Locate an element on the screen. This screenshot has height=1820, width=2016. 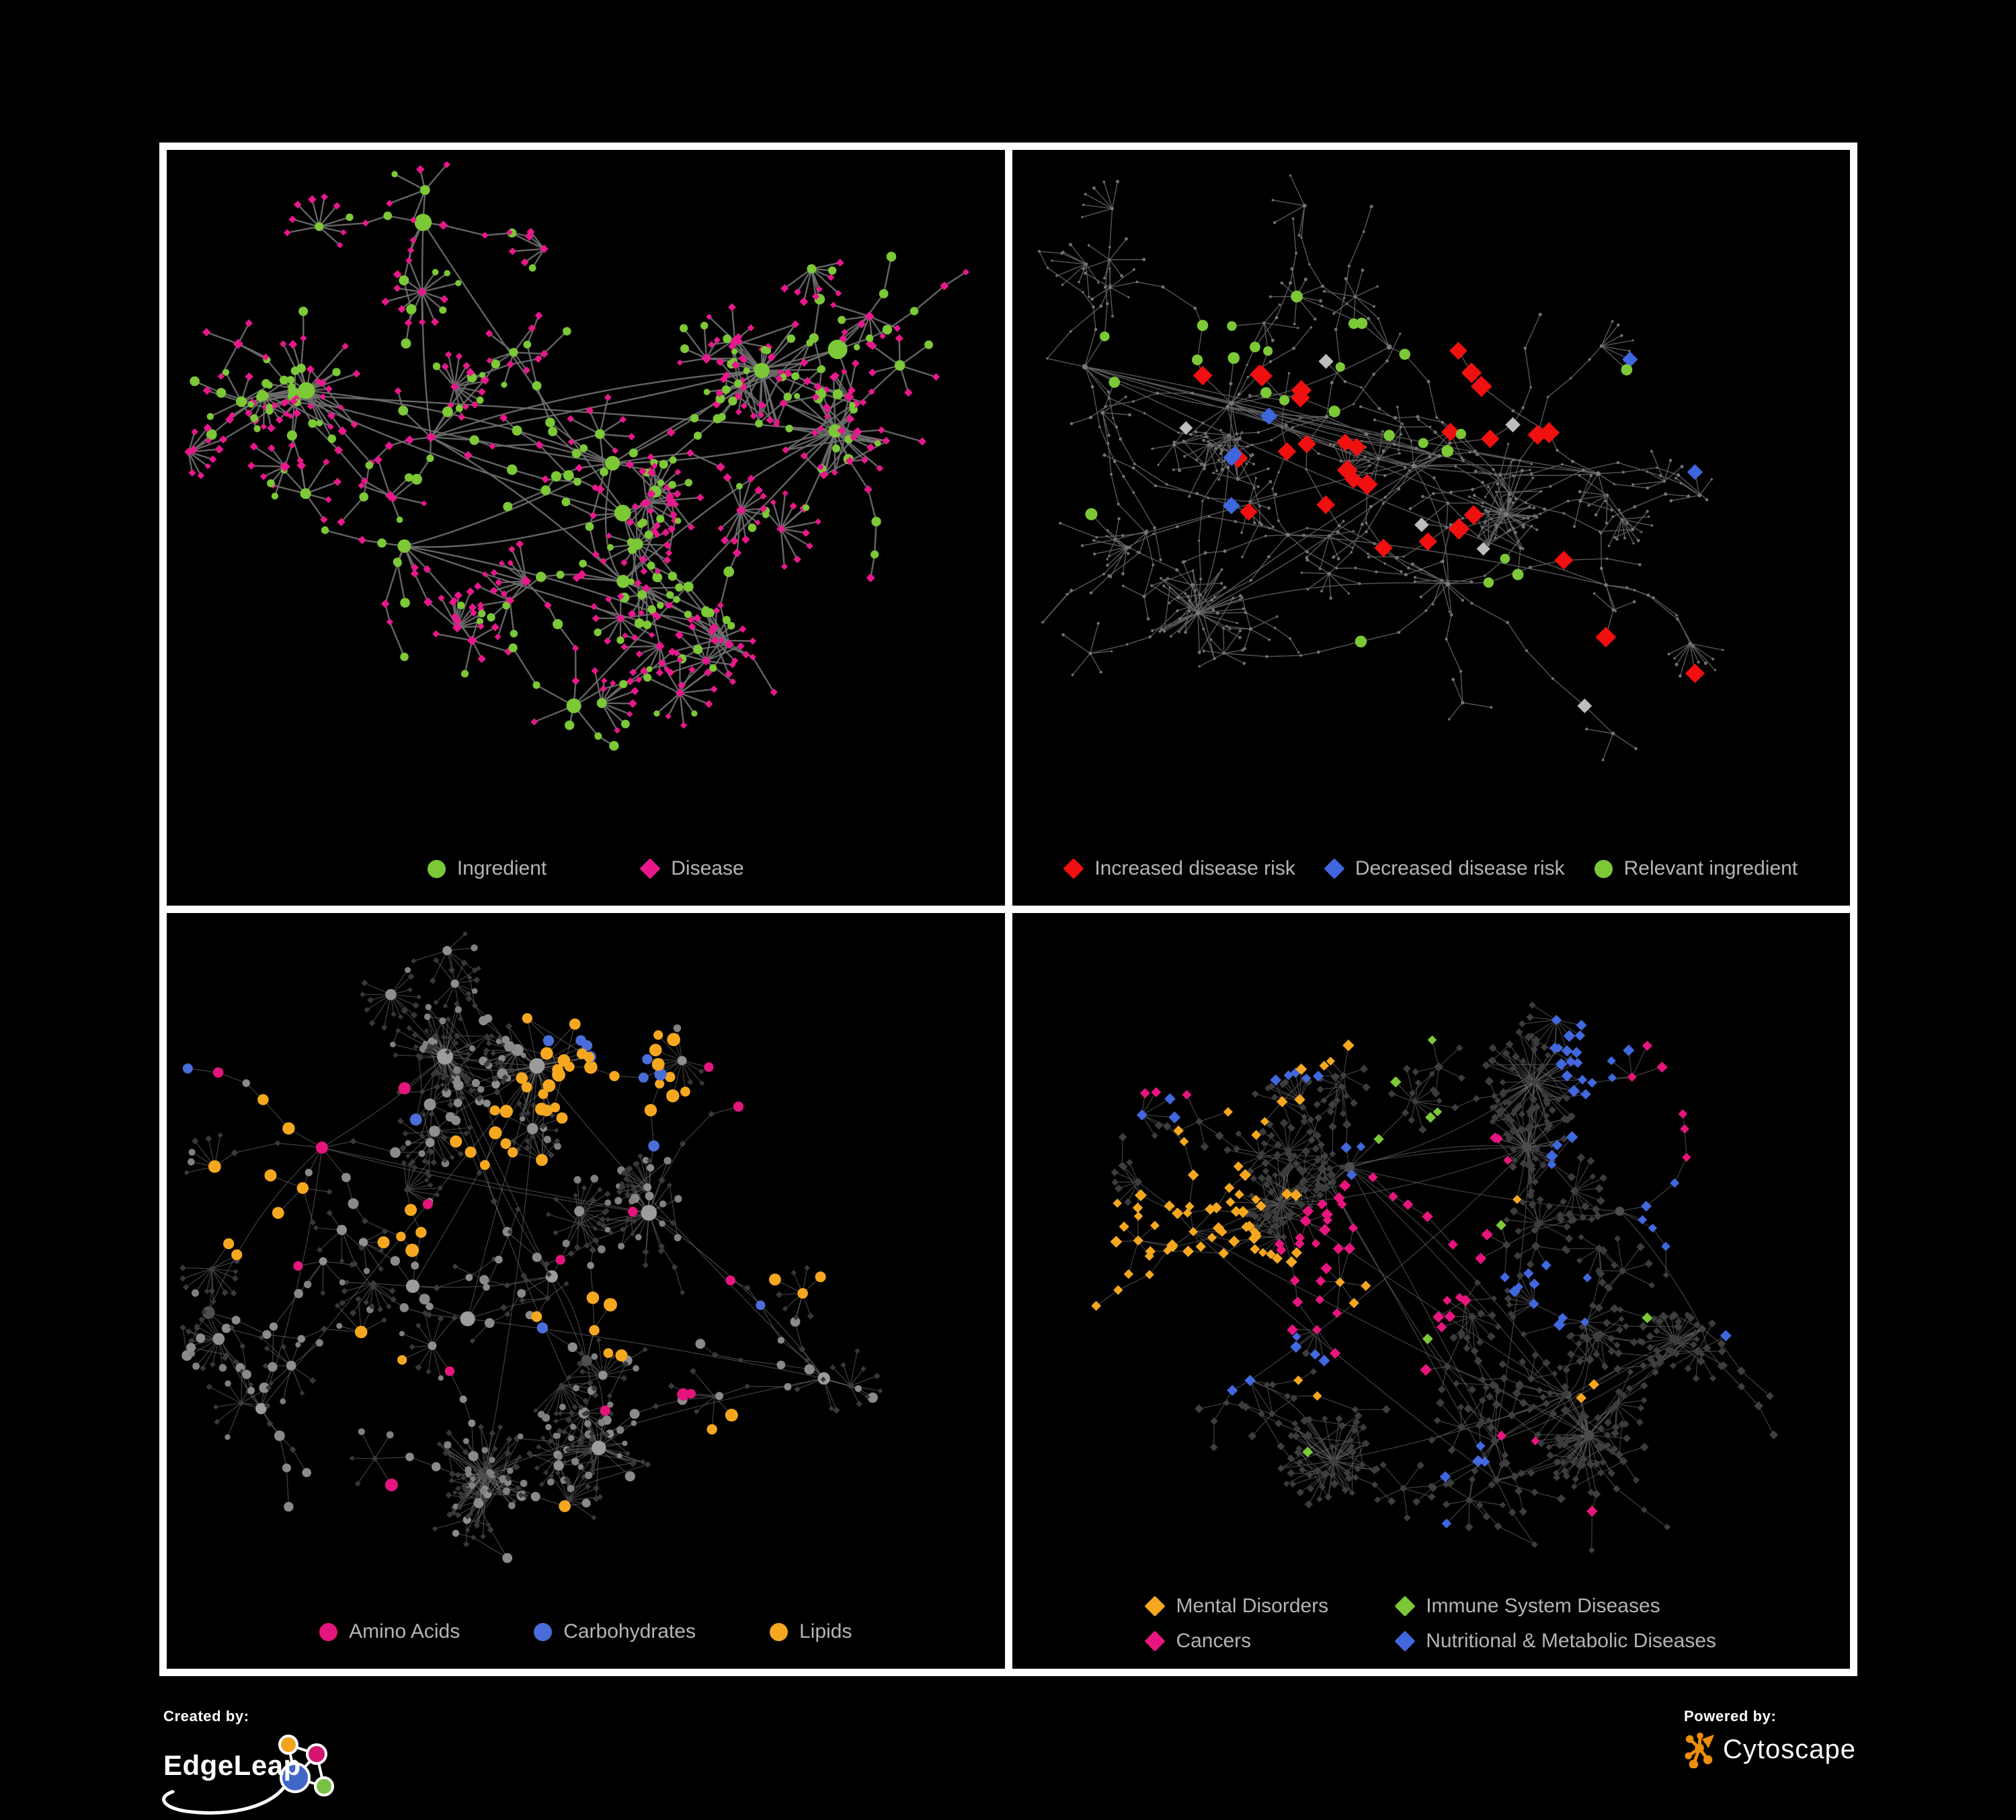
cytoscape-lockup: Cytoscape is located at coordinates (1770, 1749).